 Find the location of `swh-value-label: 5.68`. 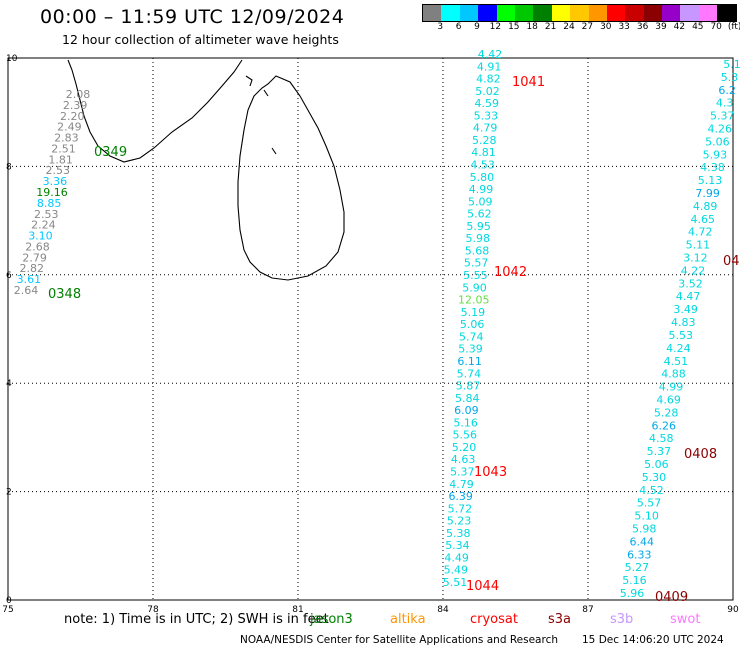

swh-value-label: 5.68 is located at coordinates (477, 250).